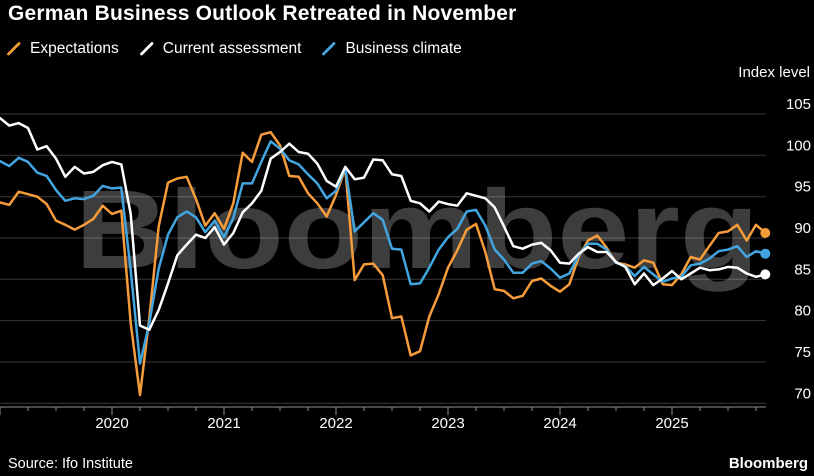  I want to click on x-tick-label-2022: 2022, so click(335, 423).